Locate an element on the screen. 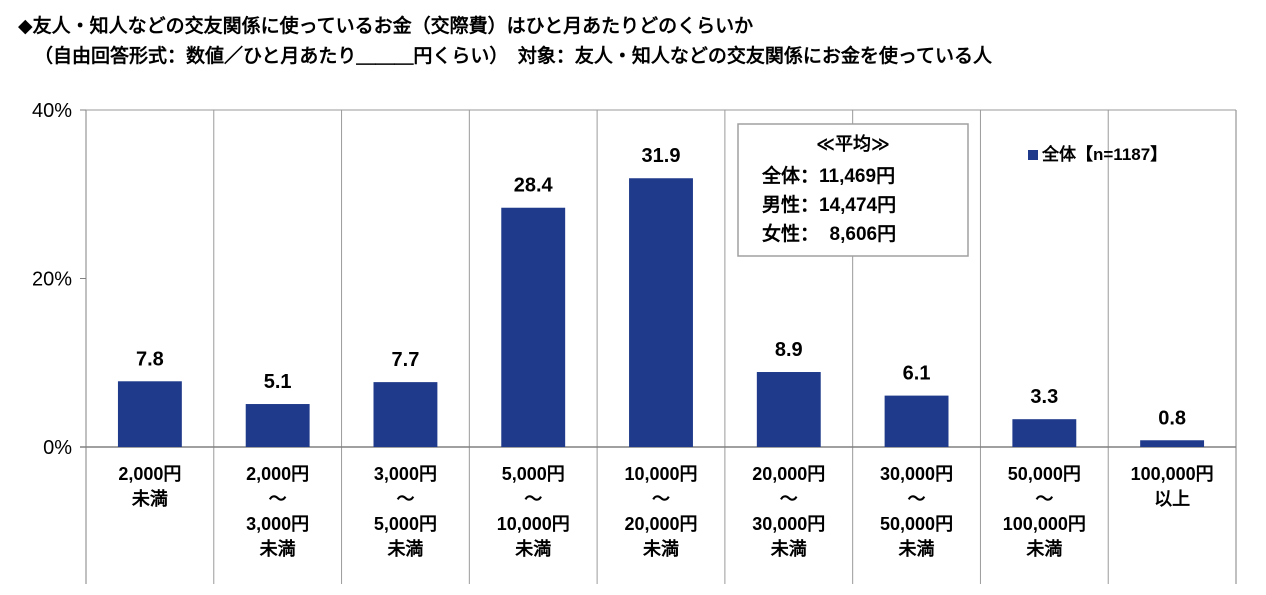 This screenshot has height=595, width=1266. annotation-total: 全体：11,469円 is located at coordinates (828, 175).